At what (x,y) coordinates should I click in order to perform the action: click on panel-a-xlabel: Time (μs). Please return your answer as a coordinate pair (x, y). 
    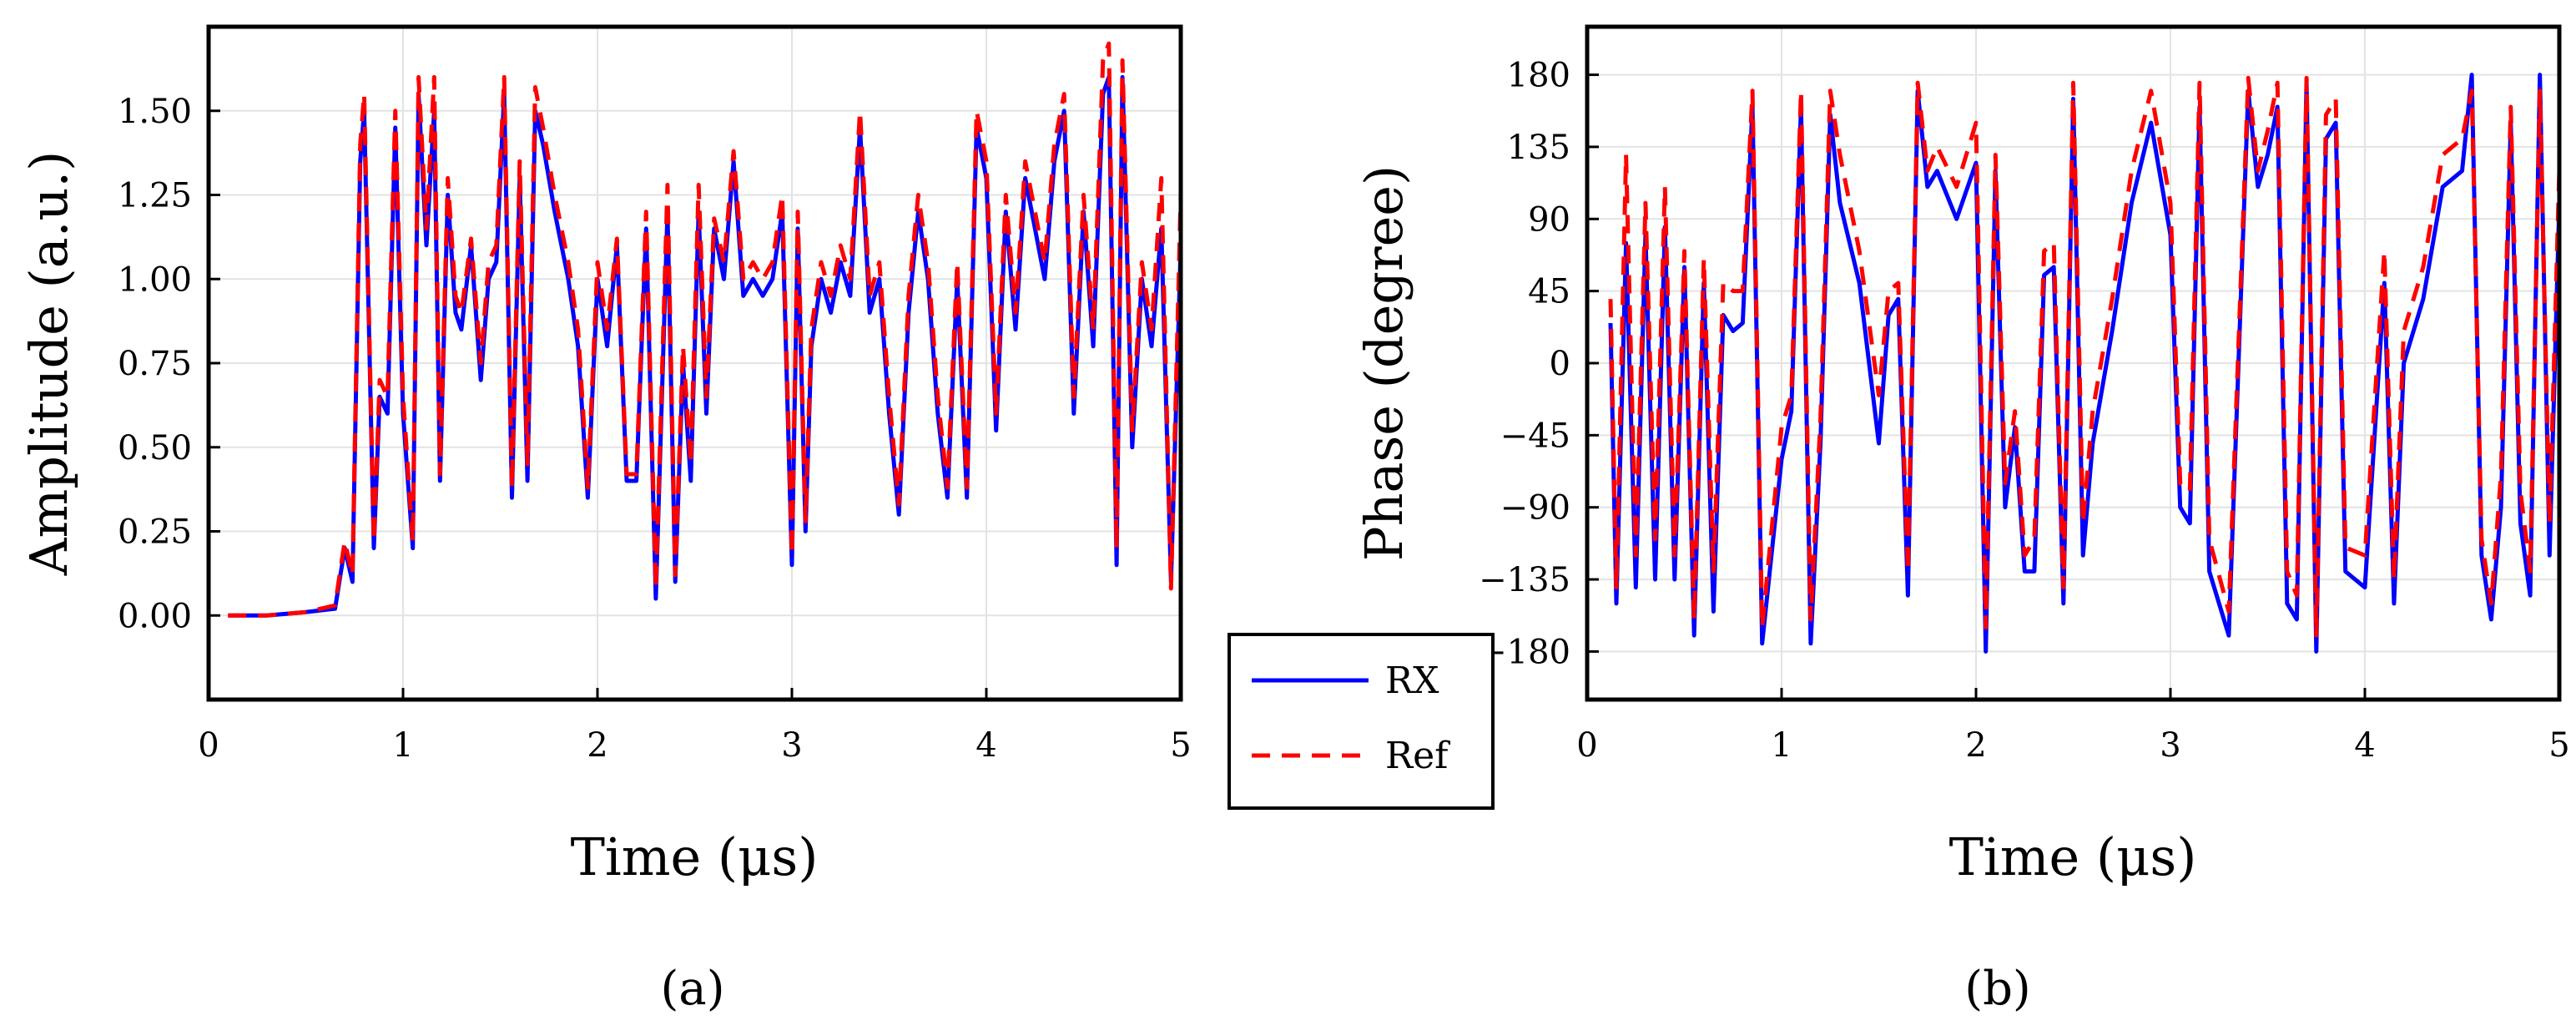
    Looking at the image, I should click on (695, 856).